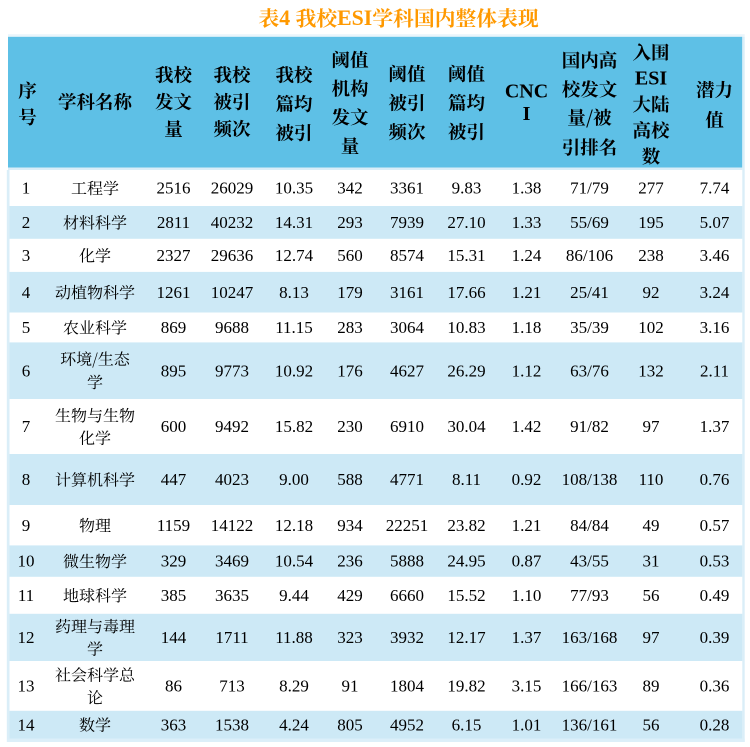 The height and width of the screenshot is (747, 750). I want to click on svg-text: 17.66, so click(466, 292).